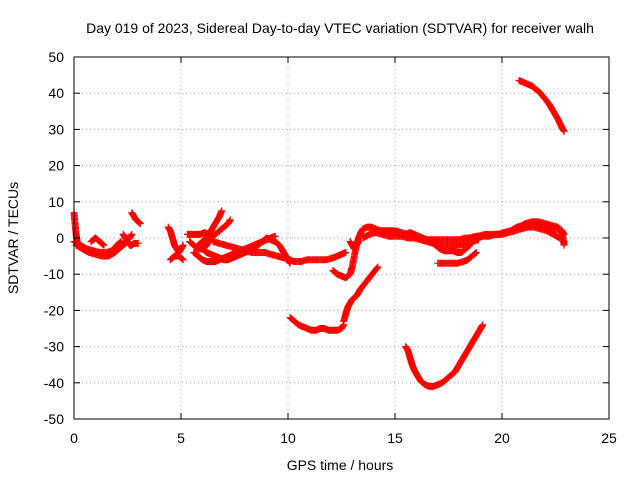 The image size is (640, 480). What do you see at coordinates (56, 57) in the screenshot?
I see `y-tick-label: 50` at bounding box center [56, 57].